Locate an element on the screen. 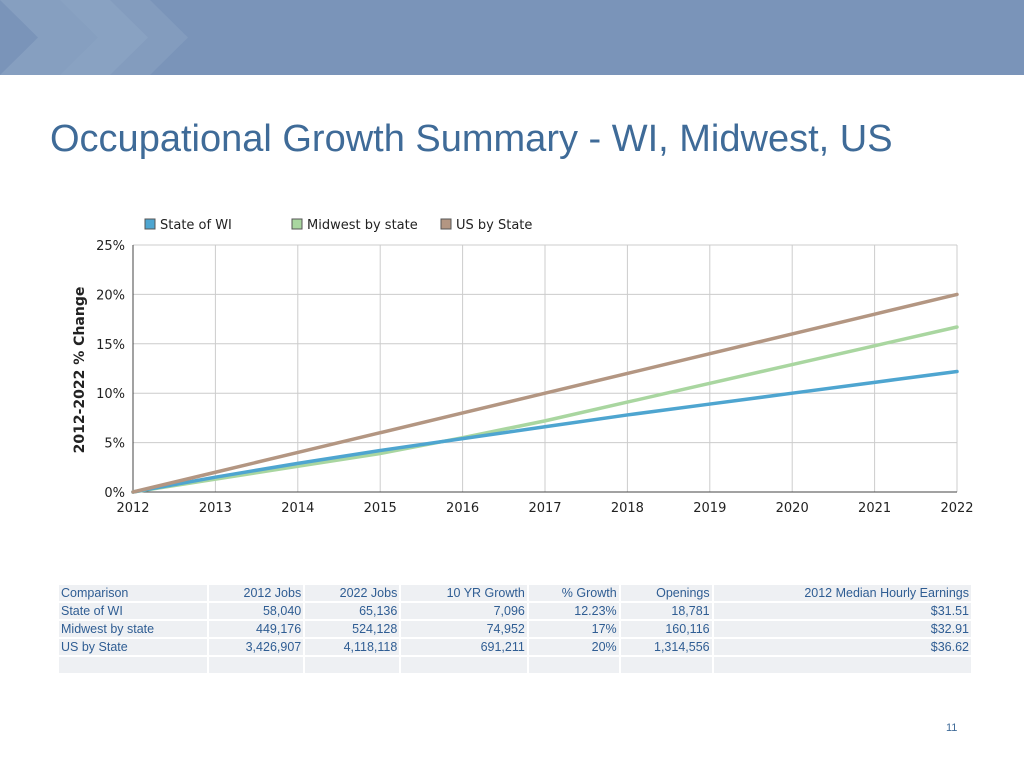 The image size is (1024, 768). y-tick-label: 25% is located at coordinates (110, 246).